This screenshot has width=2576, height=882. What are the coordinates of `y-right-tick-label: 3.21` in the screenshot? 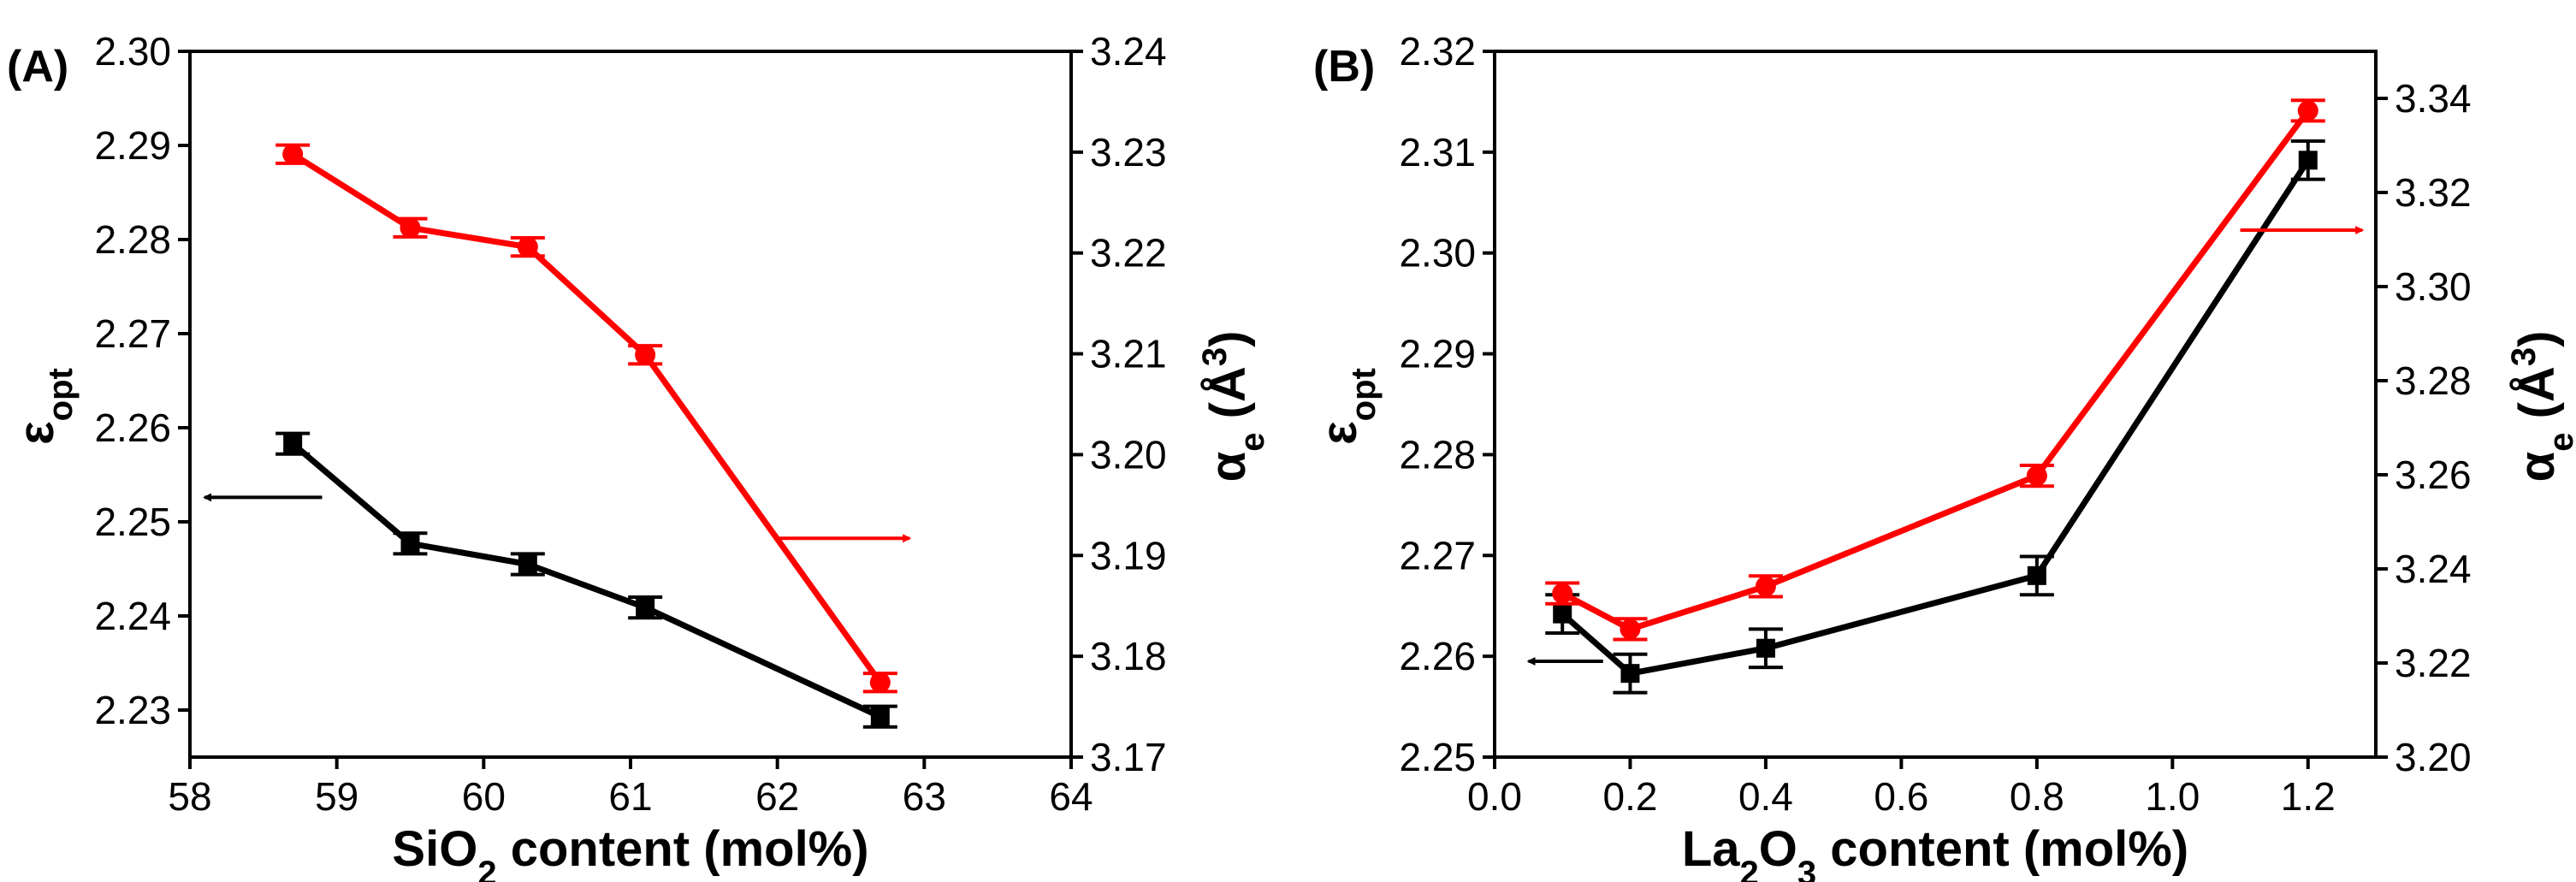 It's located at (1128, 354).